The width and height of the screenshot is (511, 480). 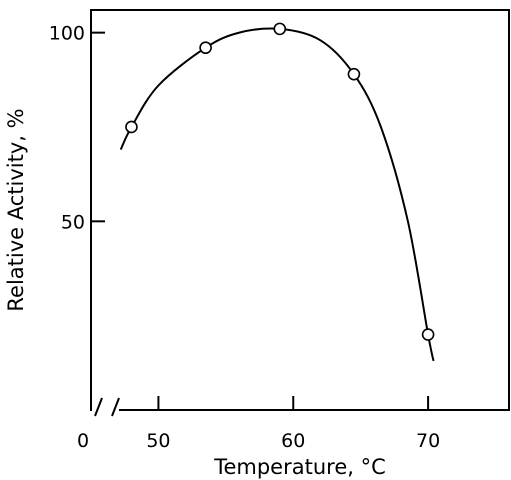 I want to click on x-origin-label: 0, so click(x=83, y=441).